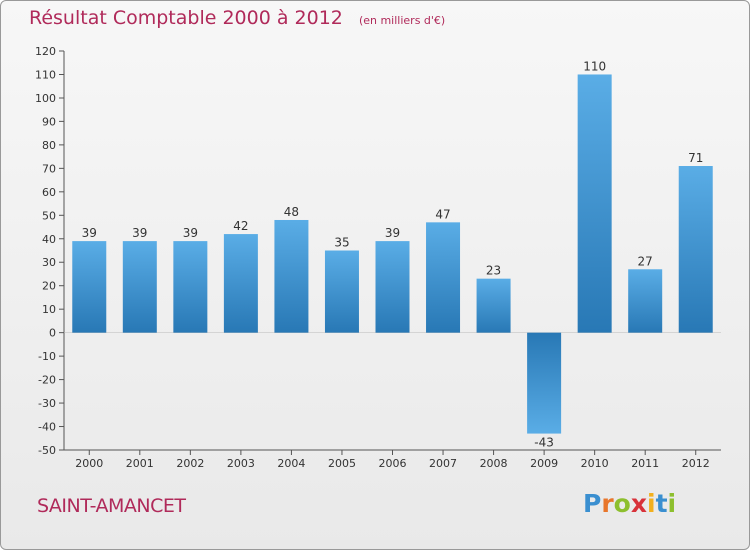 Image resolution: width=750 pixels, height=550 pixels. What do you see at coordinates (45, 98) in the screenshot?
I see `y-tick-label: 100` at bounding box center [45, 98].